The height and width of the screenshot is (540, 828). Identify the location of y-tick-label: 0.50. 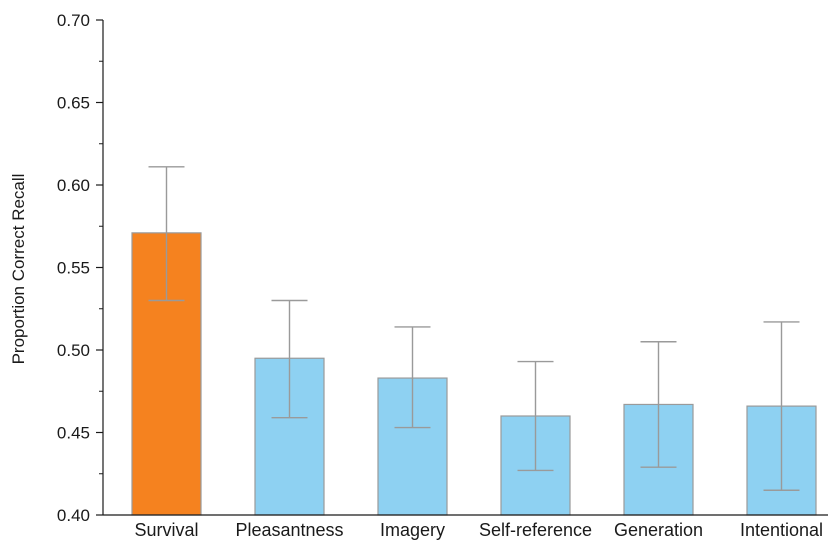
(73, 350).